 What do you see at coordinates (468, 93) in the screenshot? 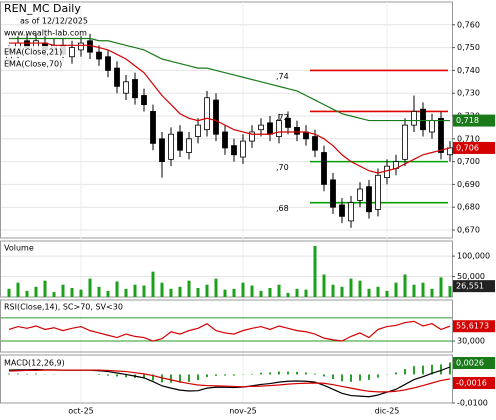
I see `y-tick-label: 0,730` at bounding box center [468, 93].